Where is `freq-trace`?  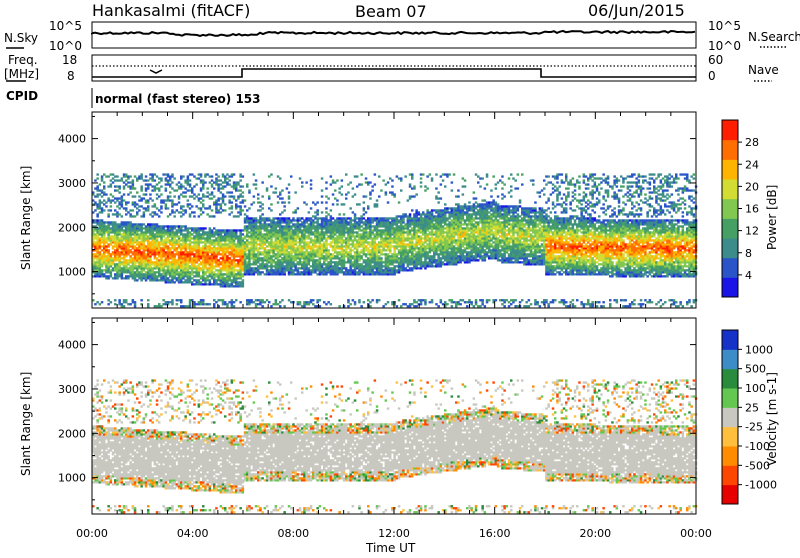 freq-trace is located at coordinates (394, 73).